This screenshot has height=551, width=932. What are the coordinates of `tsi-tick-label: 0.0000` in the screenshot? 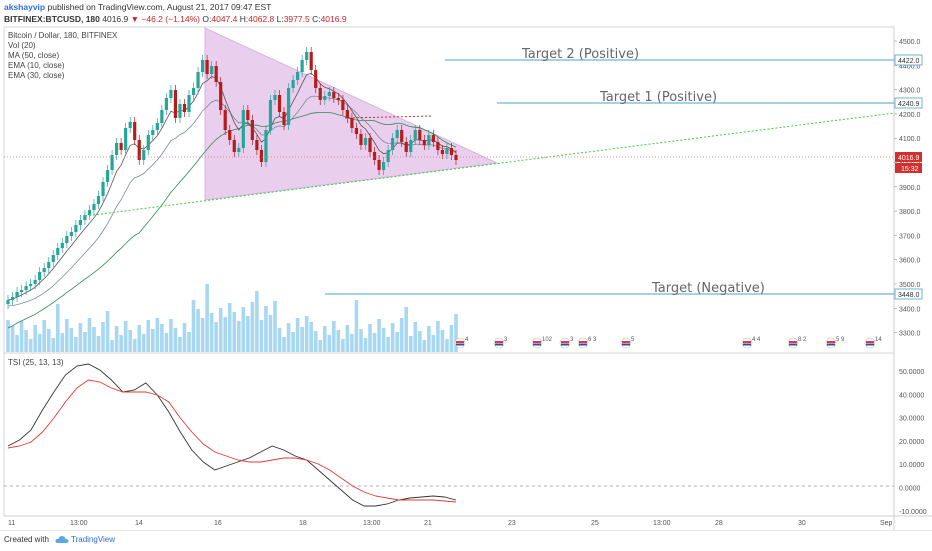 It's located at (910, 489).